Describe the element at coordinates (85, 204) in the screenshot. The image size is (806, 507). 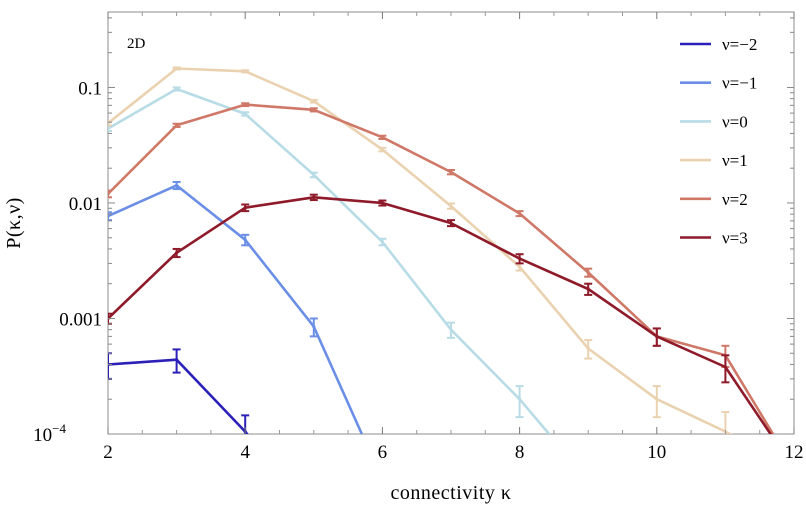
I see `y-tick-label: 0.01` at that location.